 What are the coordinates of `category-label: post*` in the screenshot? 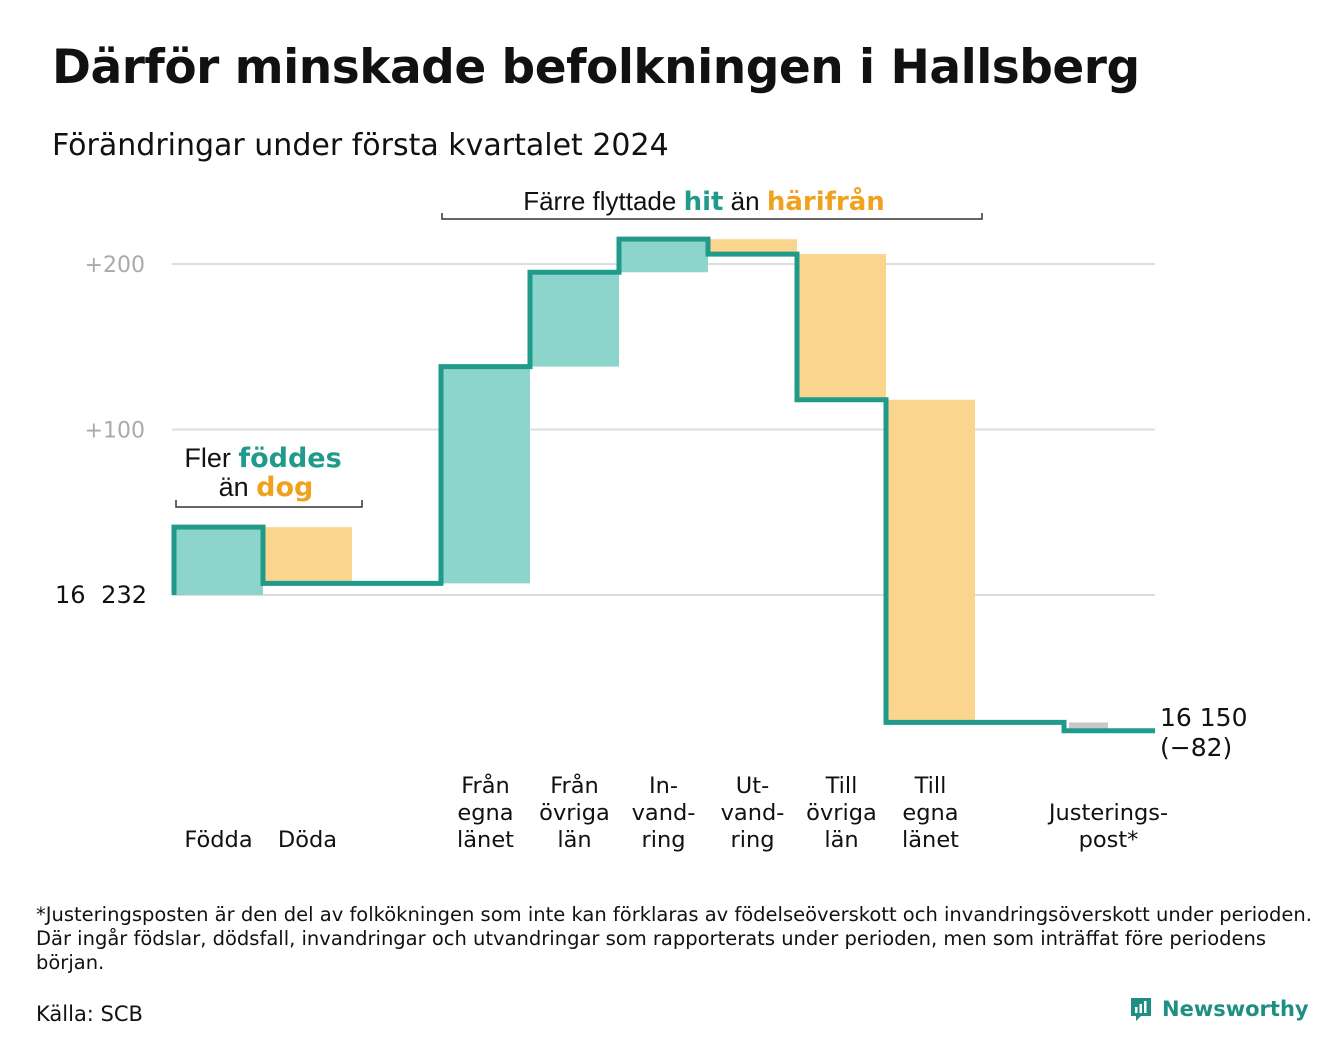 It's located at (1109, 840).